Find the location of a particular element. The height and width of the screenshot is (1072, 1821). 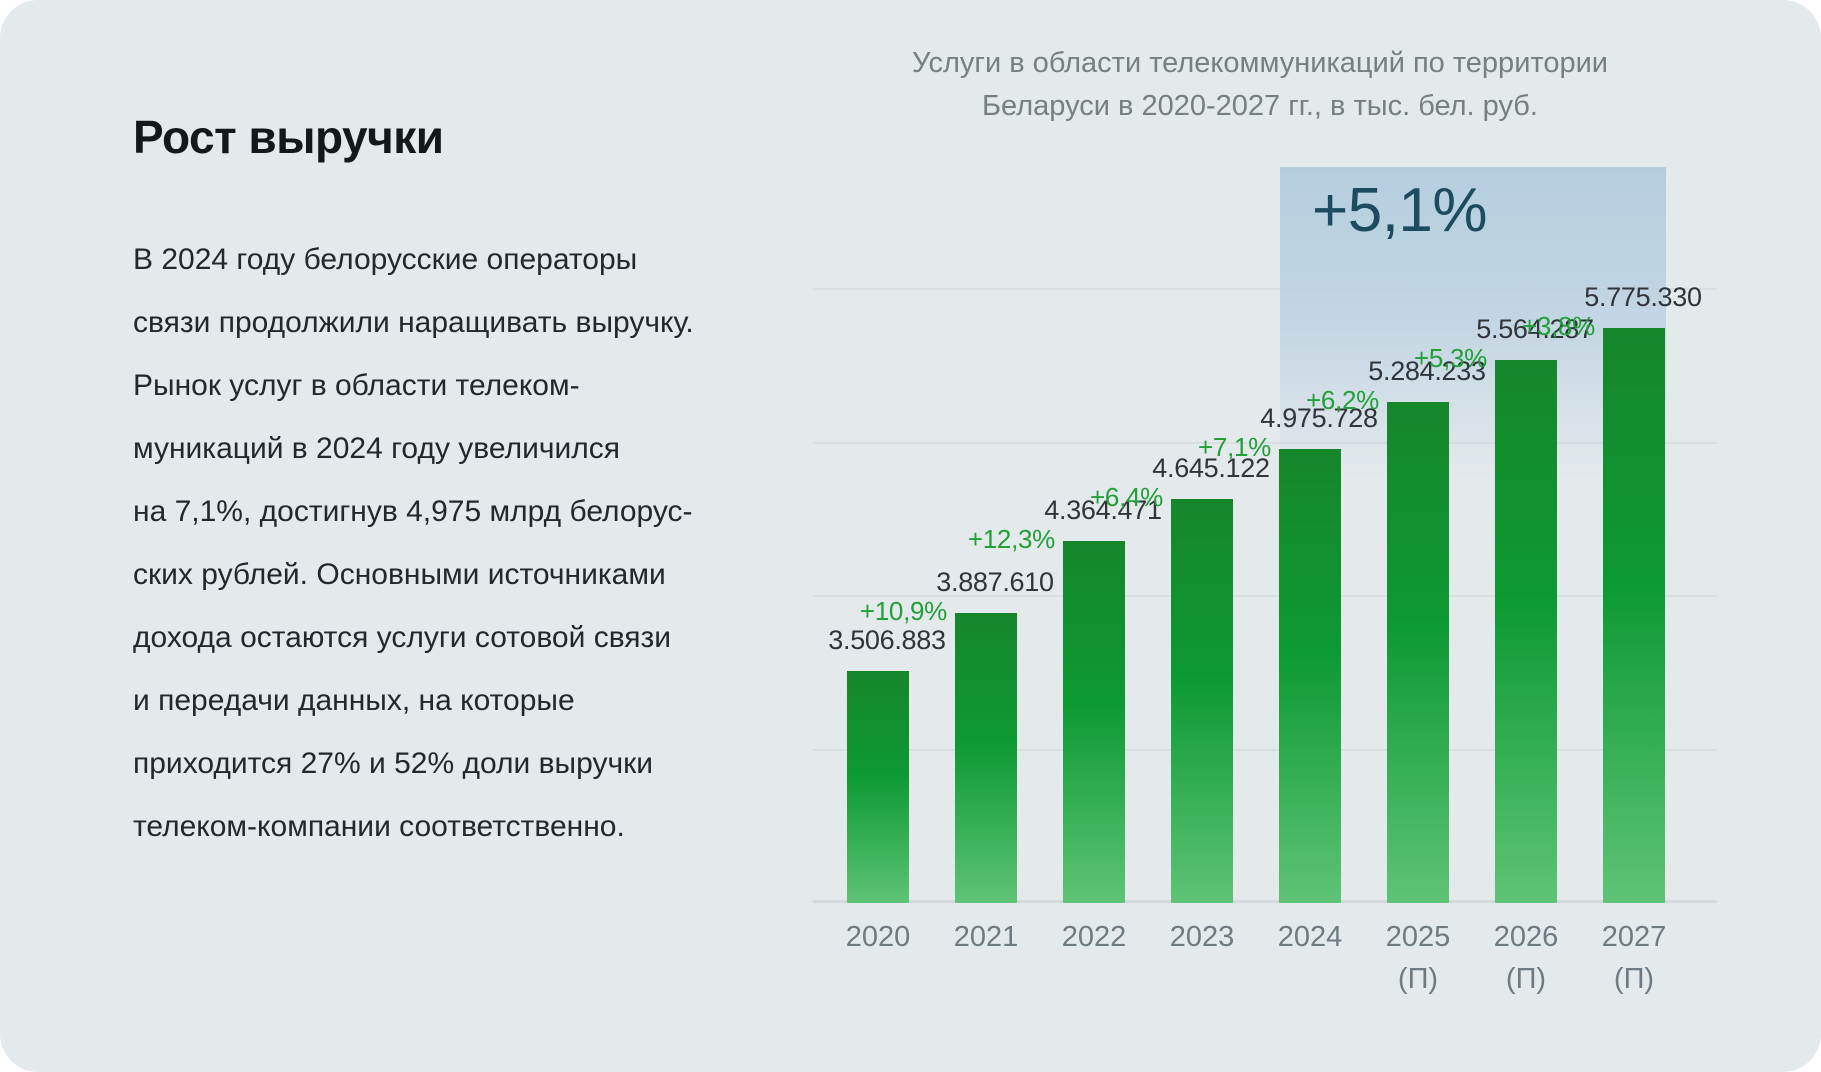

year-label-2021: 2021 is located at coordinates (986, 937).